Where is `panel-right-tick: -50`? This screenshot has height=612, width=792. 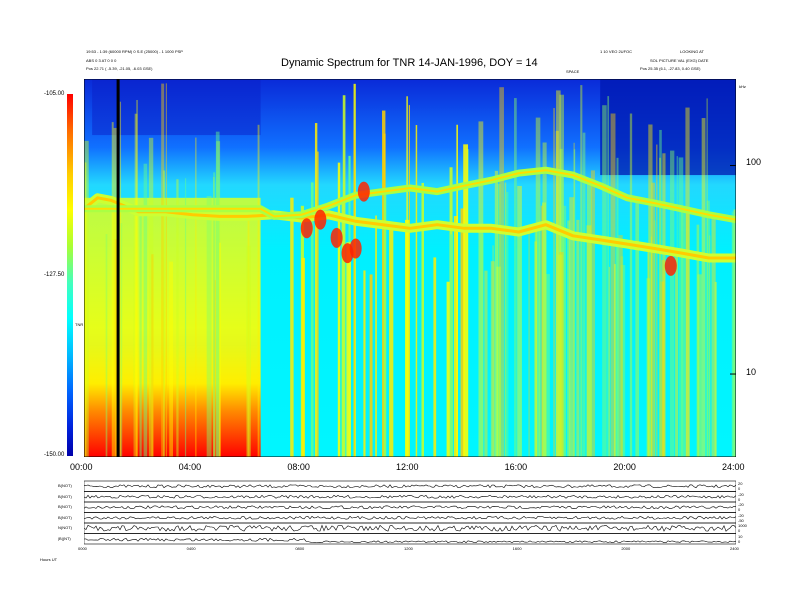
panel-right-tick: -50 is located at coordinates (741, 520).